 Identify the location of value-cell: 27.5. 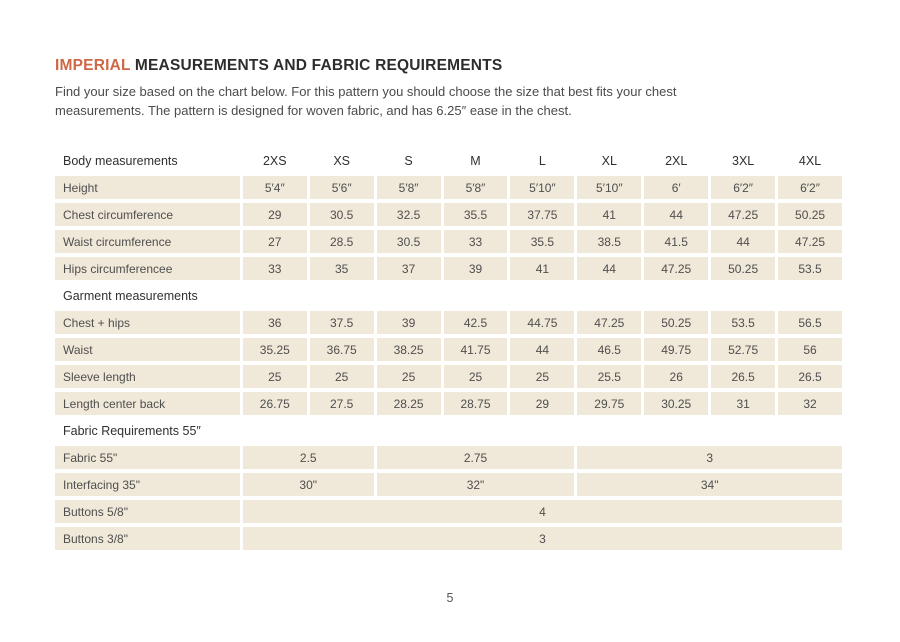
(341, 403).